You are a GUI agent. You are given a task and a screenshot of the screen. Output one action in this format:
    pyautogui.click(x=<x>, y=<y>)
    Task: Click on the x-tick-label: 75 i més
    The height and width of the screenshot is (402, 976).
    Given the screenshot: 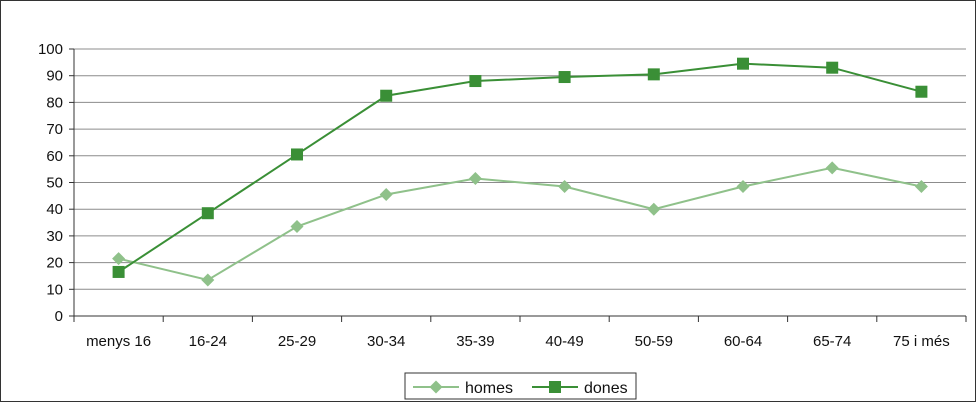 What is the action you would take?
    pyautogui.click(x=921, y=341)
    